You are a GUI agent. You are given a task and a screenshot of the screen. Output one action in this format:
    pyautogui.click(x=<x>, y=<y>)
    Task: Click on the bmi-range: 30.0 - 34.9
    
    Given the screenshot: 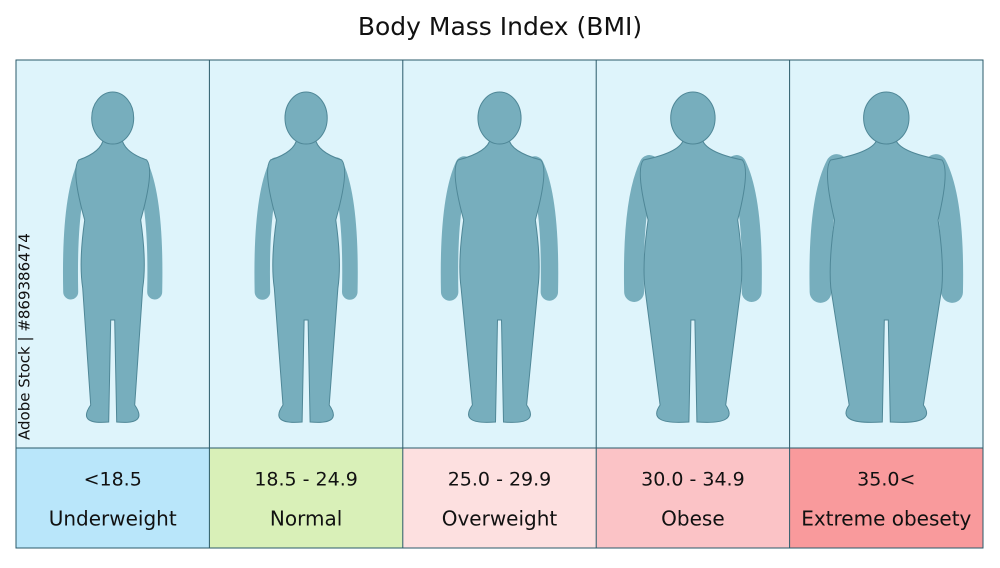 What is the action you would take?
    pyautogui.click(x=693, y=480)
    